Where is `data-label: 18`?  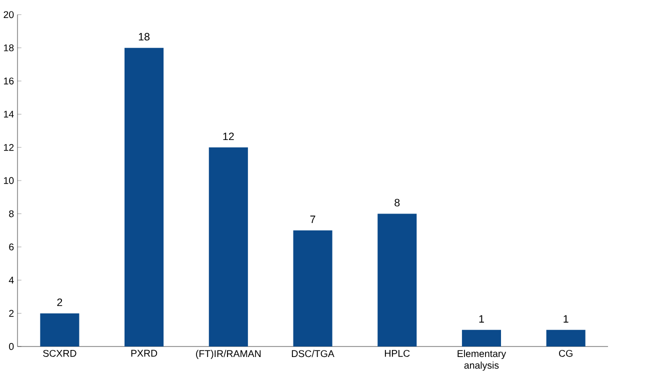 data-label: 18 is located at coordinates (144, 36).